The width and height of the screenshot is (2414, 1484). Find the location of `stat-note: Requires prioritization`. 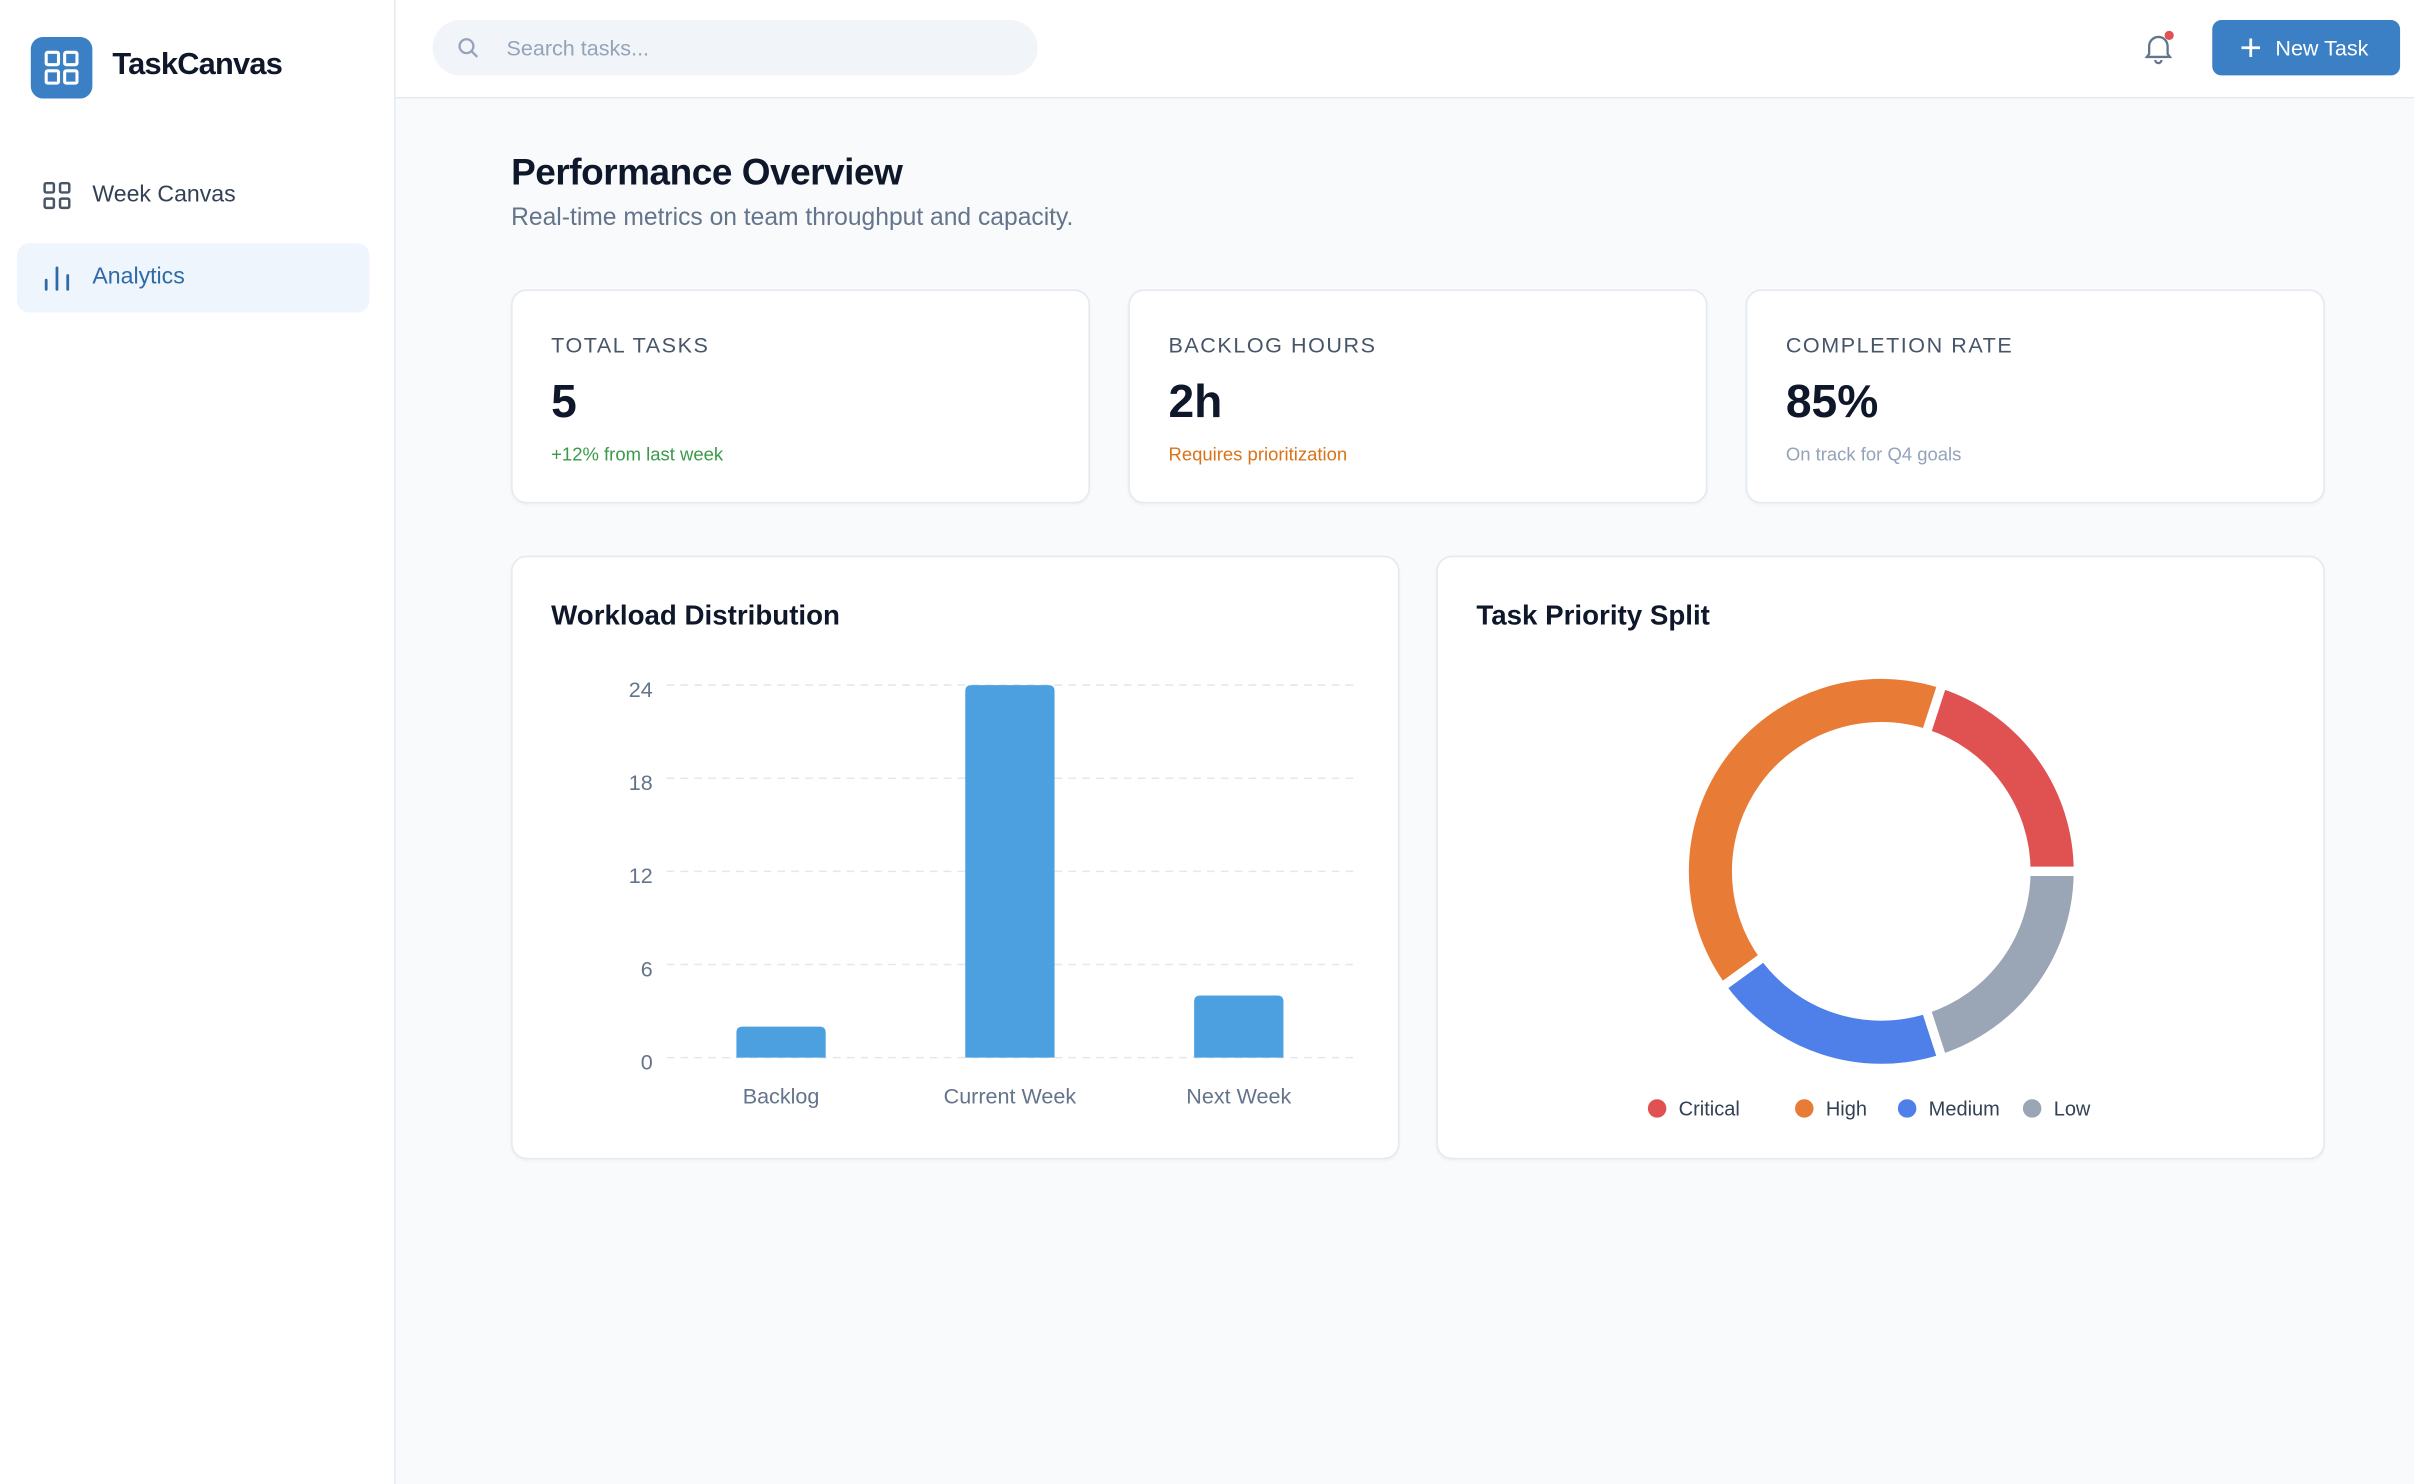

stat-note: Requires prioritization is located at coordinates (1258, 454).